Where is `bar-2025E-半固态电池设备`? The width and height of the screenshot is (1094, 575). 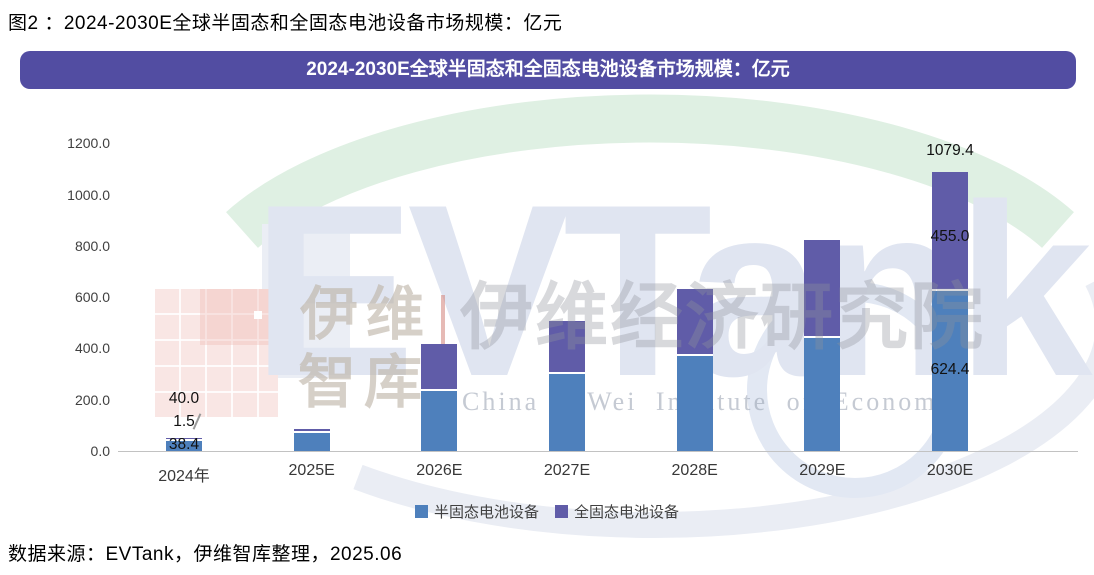 bar-2025E-半固态电池设备 is located at coordinates (311, 442).